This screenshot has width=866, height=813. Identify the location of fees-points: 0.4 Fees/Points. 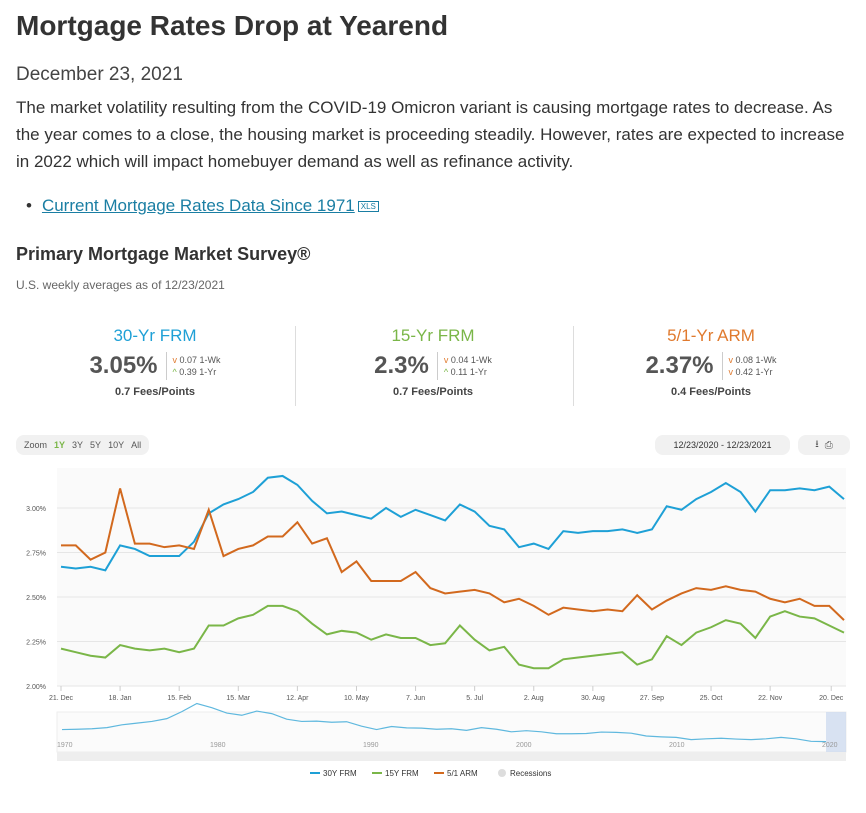
(711, 392).